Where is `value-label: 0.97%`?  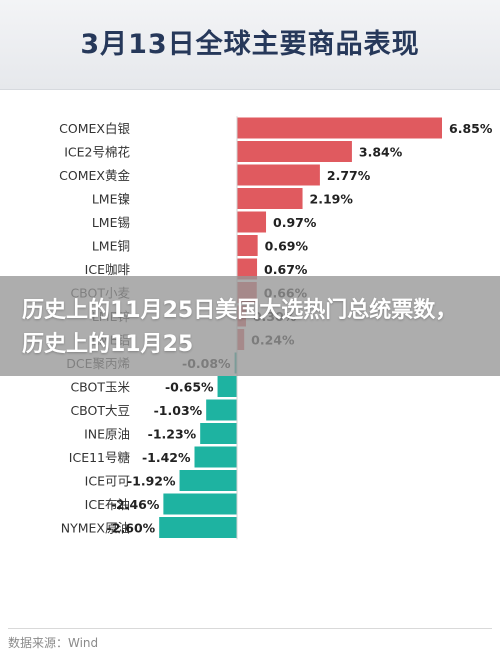
value-label: 0.97% is located at coordinates (295, 222).